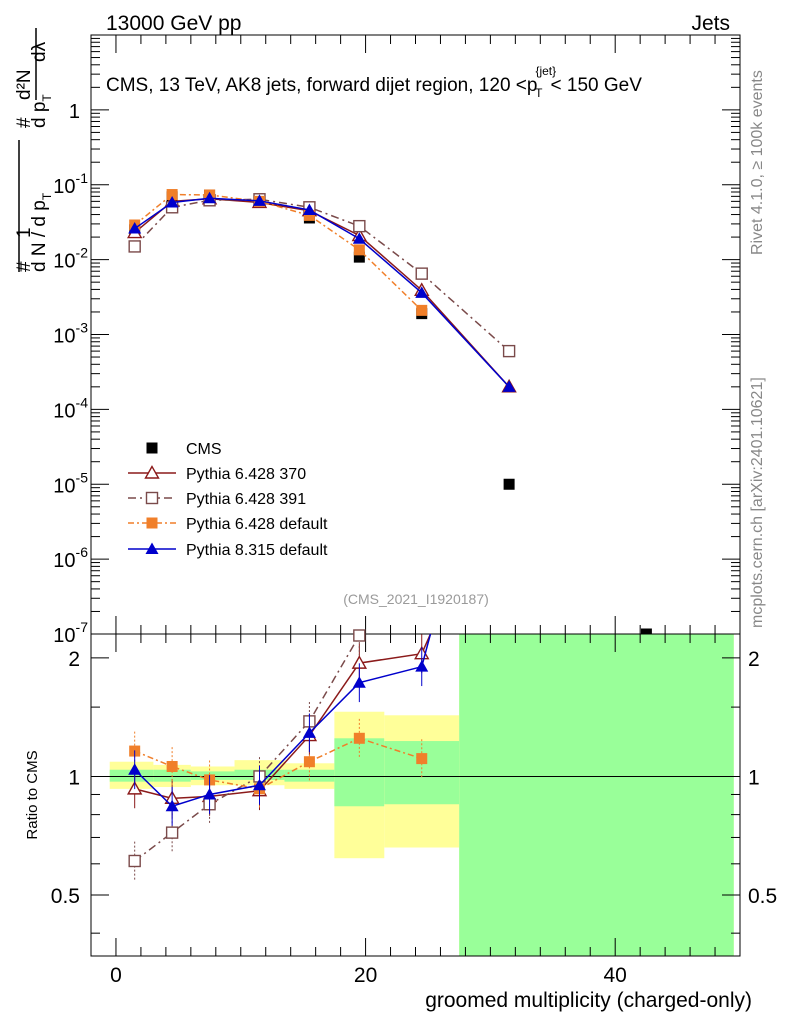 Image resolution: width=786 pixels, height=1024 pixels. What do you see at coordinates (41, 232) in the screenshot?
I see `svg-text: d N / d pT` at bounding box center [41, 232].